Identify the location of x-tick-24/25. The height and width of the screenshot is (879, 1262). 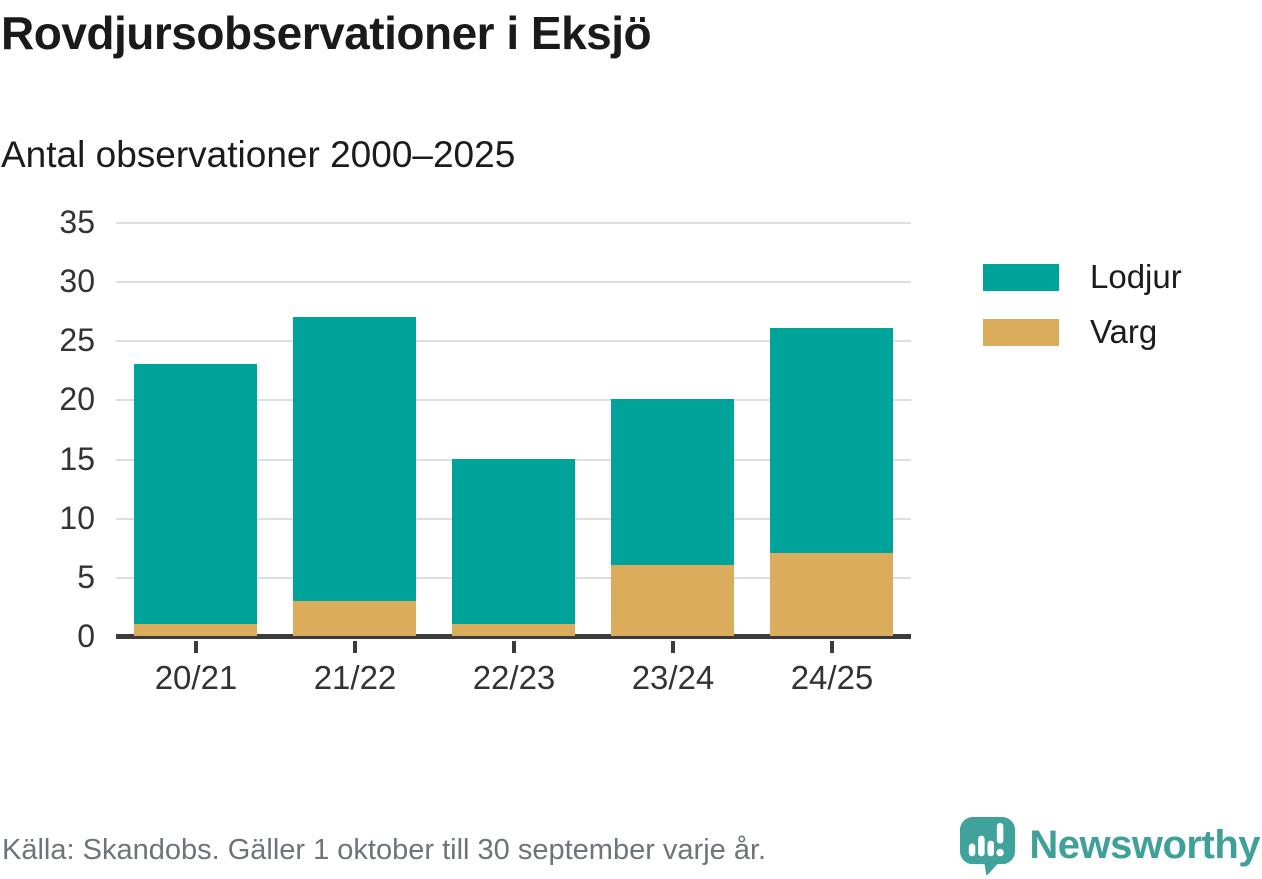
(832, 647).